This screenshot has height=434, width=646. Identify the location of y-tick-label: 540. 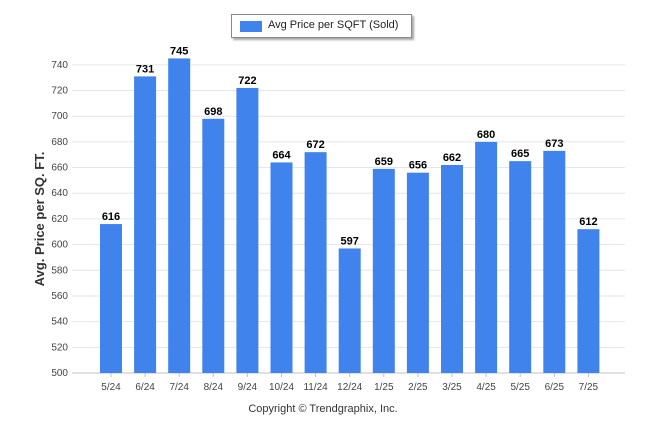
(59, 322).